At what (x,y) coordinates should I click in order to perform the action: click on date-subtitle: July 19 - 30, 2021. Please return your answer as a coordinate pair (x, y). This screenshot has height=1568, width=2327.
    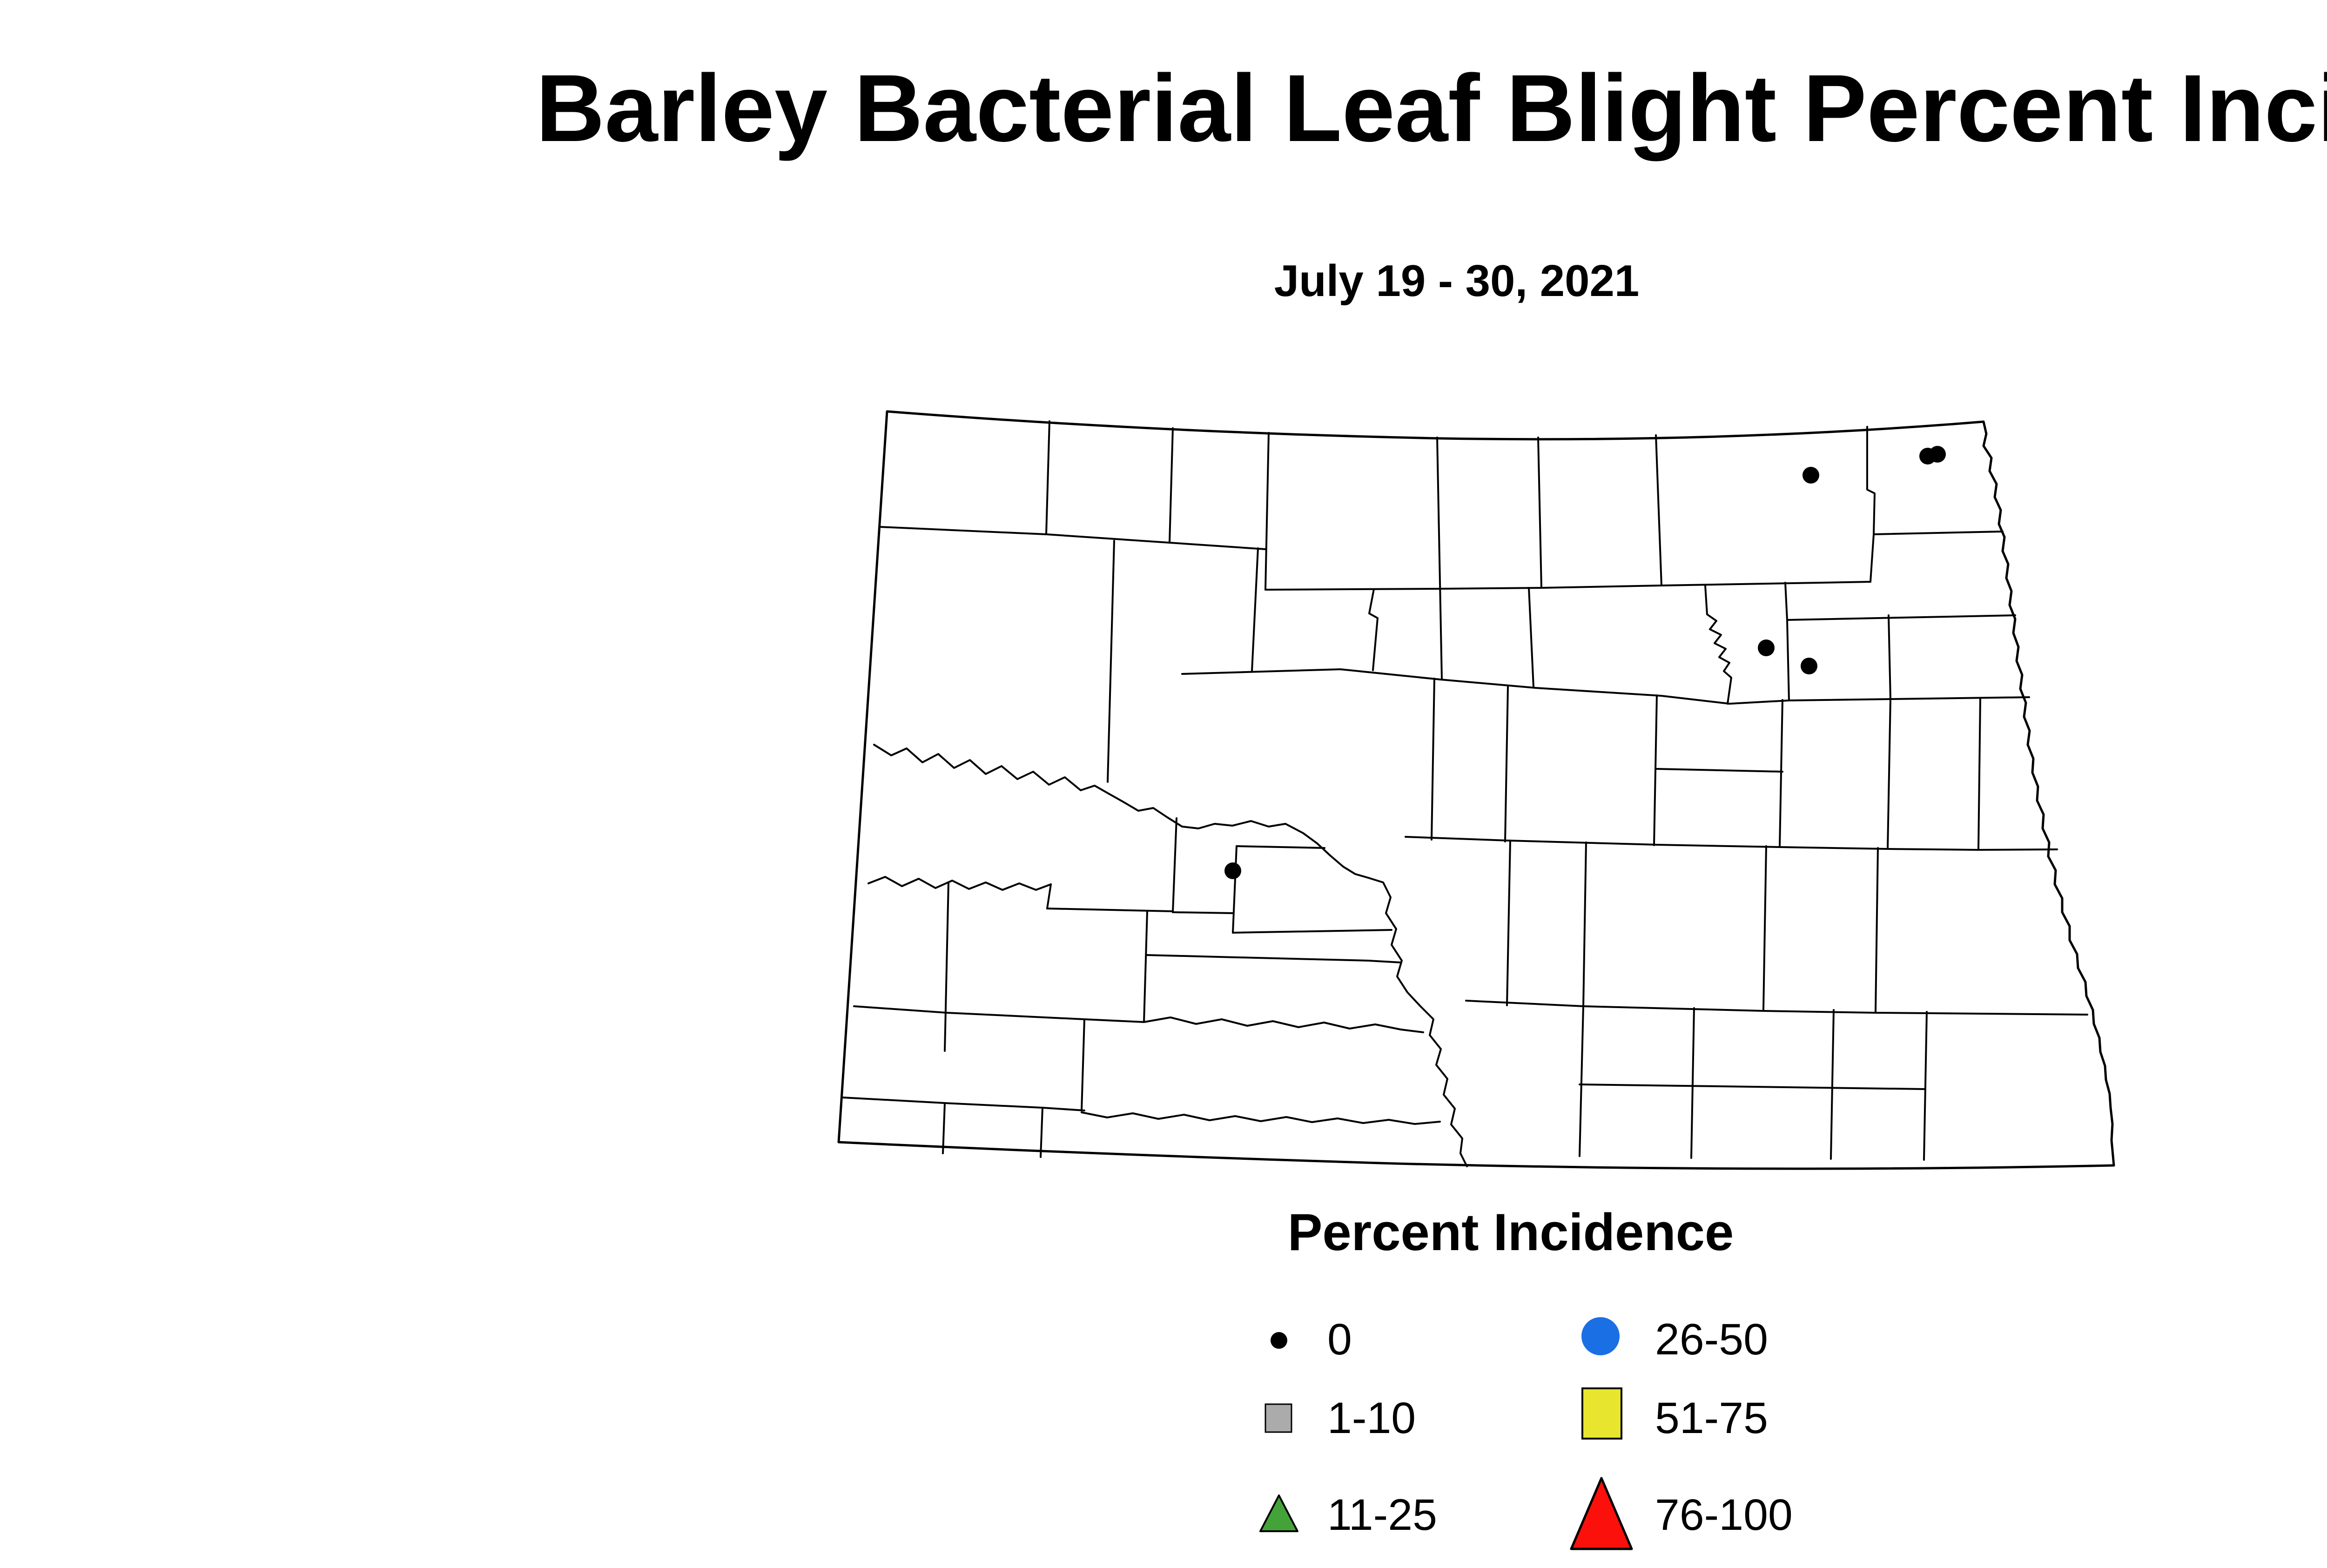
    Looking at the image, I should click on (1457, 281).